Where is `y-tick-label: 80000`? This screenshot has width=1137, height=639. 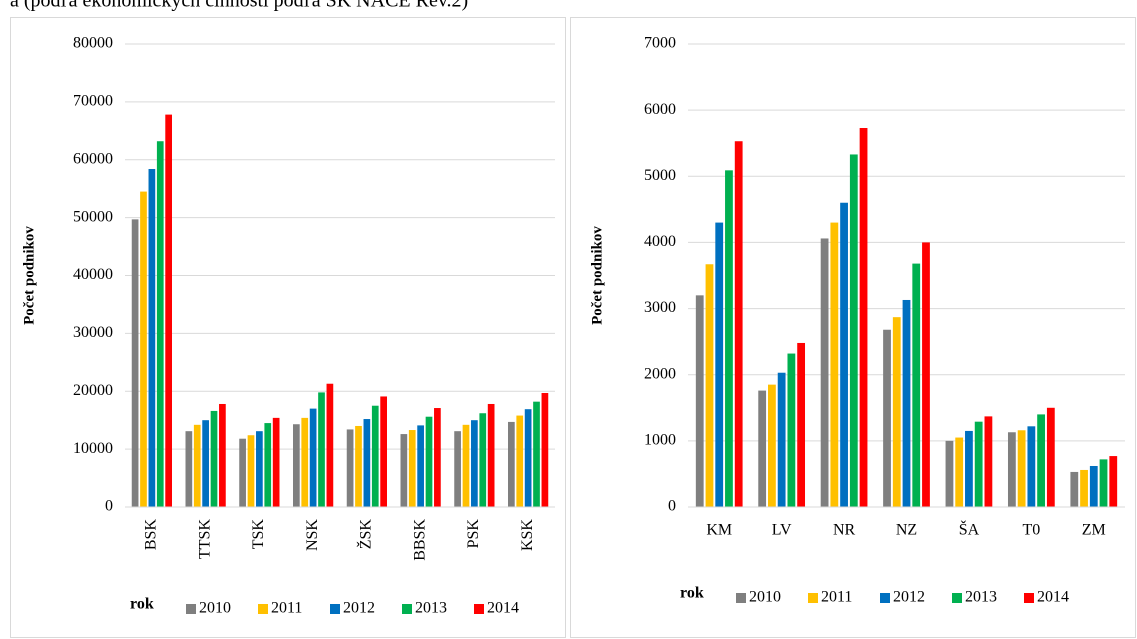
y-tick-label: 80000 is located at coordinates (93, 43).